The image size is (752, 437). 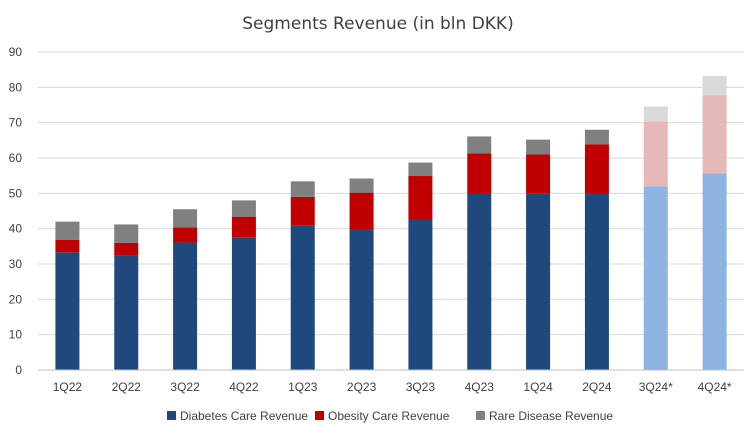 What do you see at coordinates (538, 147) in the screenshot?
I see `bar-rare-disease-revenue-1q24` at bounding box center [538, 147].